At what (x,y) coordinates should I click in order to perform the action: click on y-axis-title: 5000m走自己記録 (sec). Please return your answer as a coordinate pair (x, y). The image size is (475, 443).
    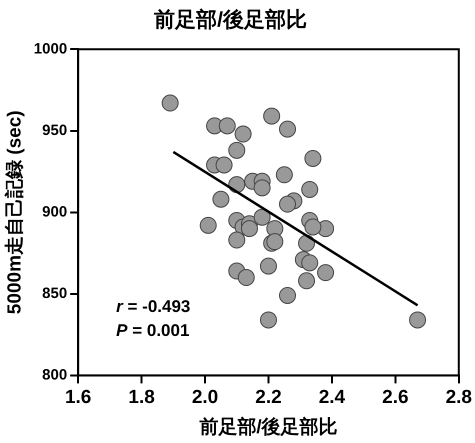
    Looking at the image, I should click on (15, 212).